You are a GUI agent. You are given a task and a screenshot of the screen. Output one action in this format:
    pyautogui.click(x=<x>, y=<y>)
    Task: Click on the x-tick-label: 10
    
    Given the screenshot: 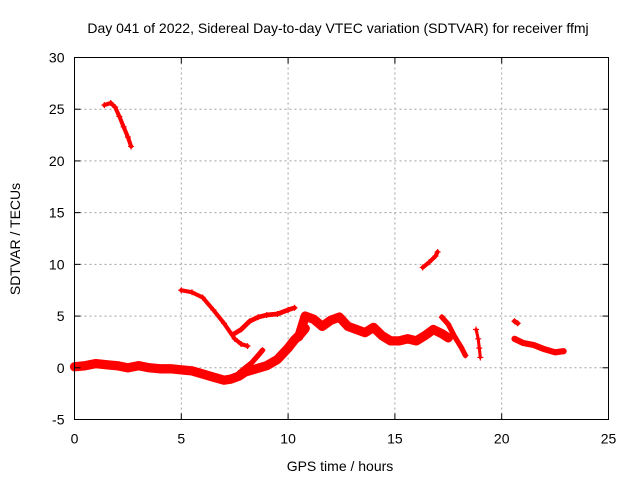 What is the action you would take?
    pyautogui.click(x=288, y=439)
    